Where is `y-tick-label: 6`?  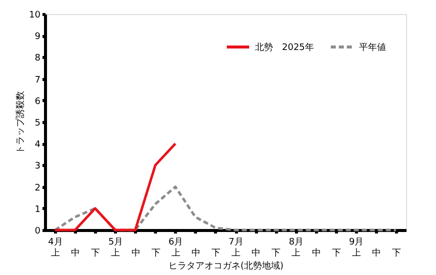 y-tick-label: 6 is located at coordinates (37, 101).